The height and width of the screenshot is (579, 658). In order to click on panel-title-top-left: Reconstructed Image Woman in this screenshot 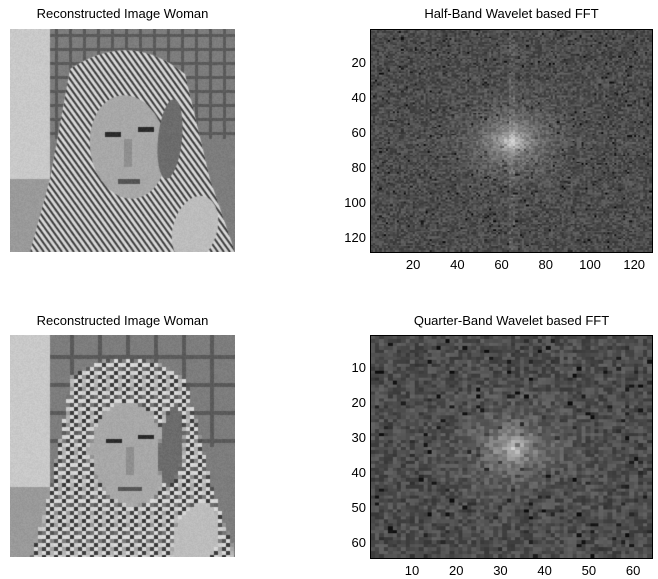, I will do `click(122, 13)`.